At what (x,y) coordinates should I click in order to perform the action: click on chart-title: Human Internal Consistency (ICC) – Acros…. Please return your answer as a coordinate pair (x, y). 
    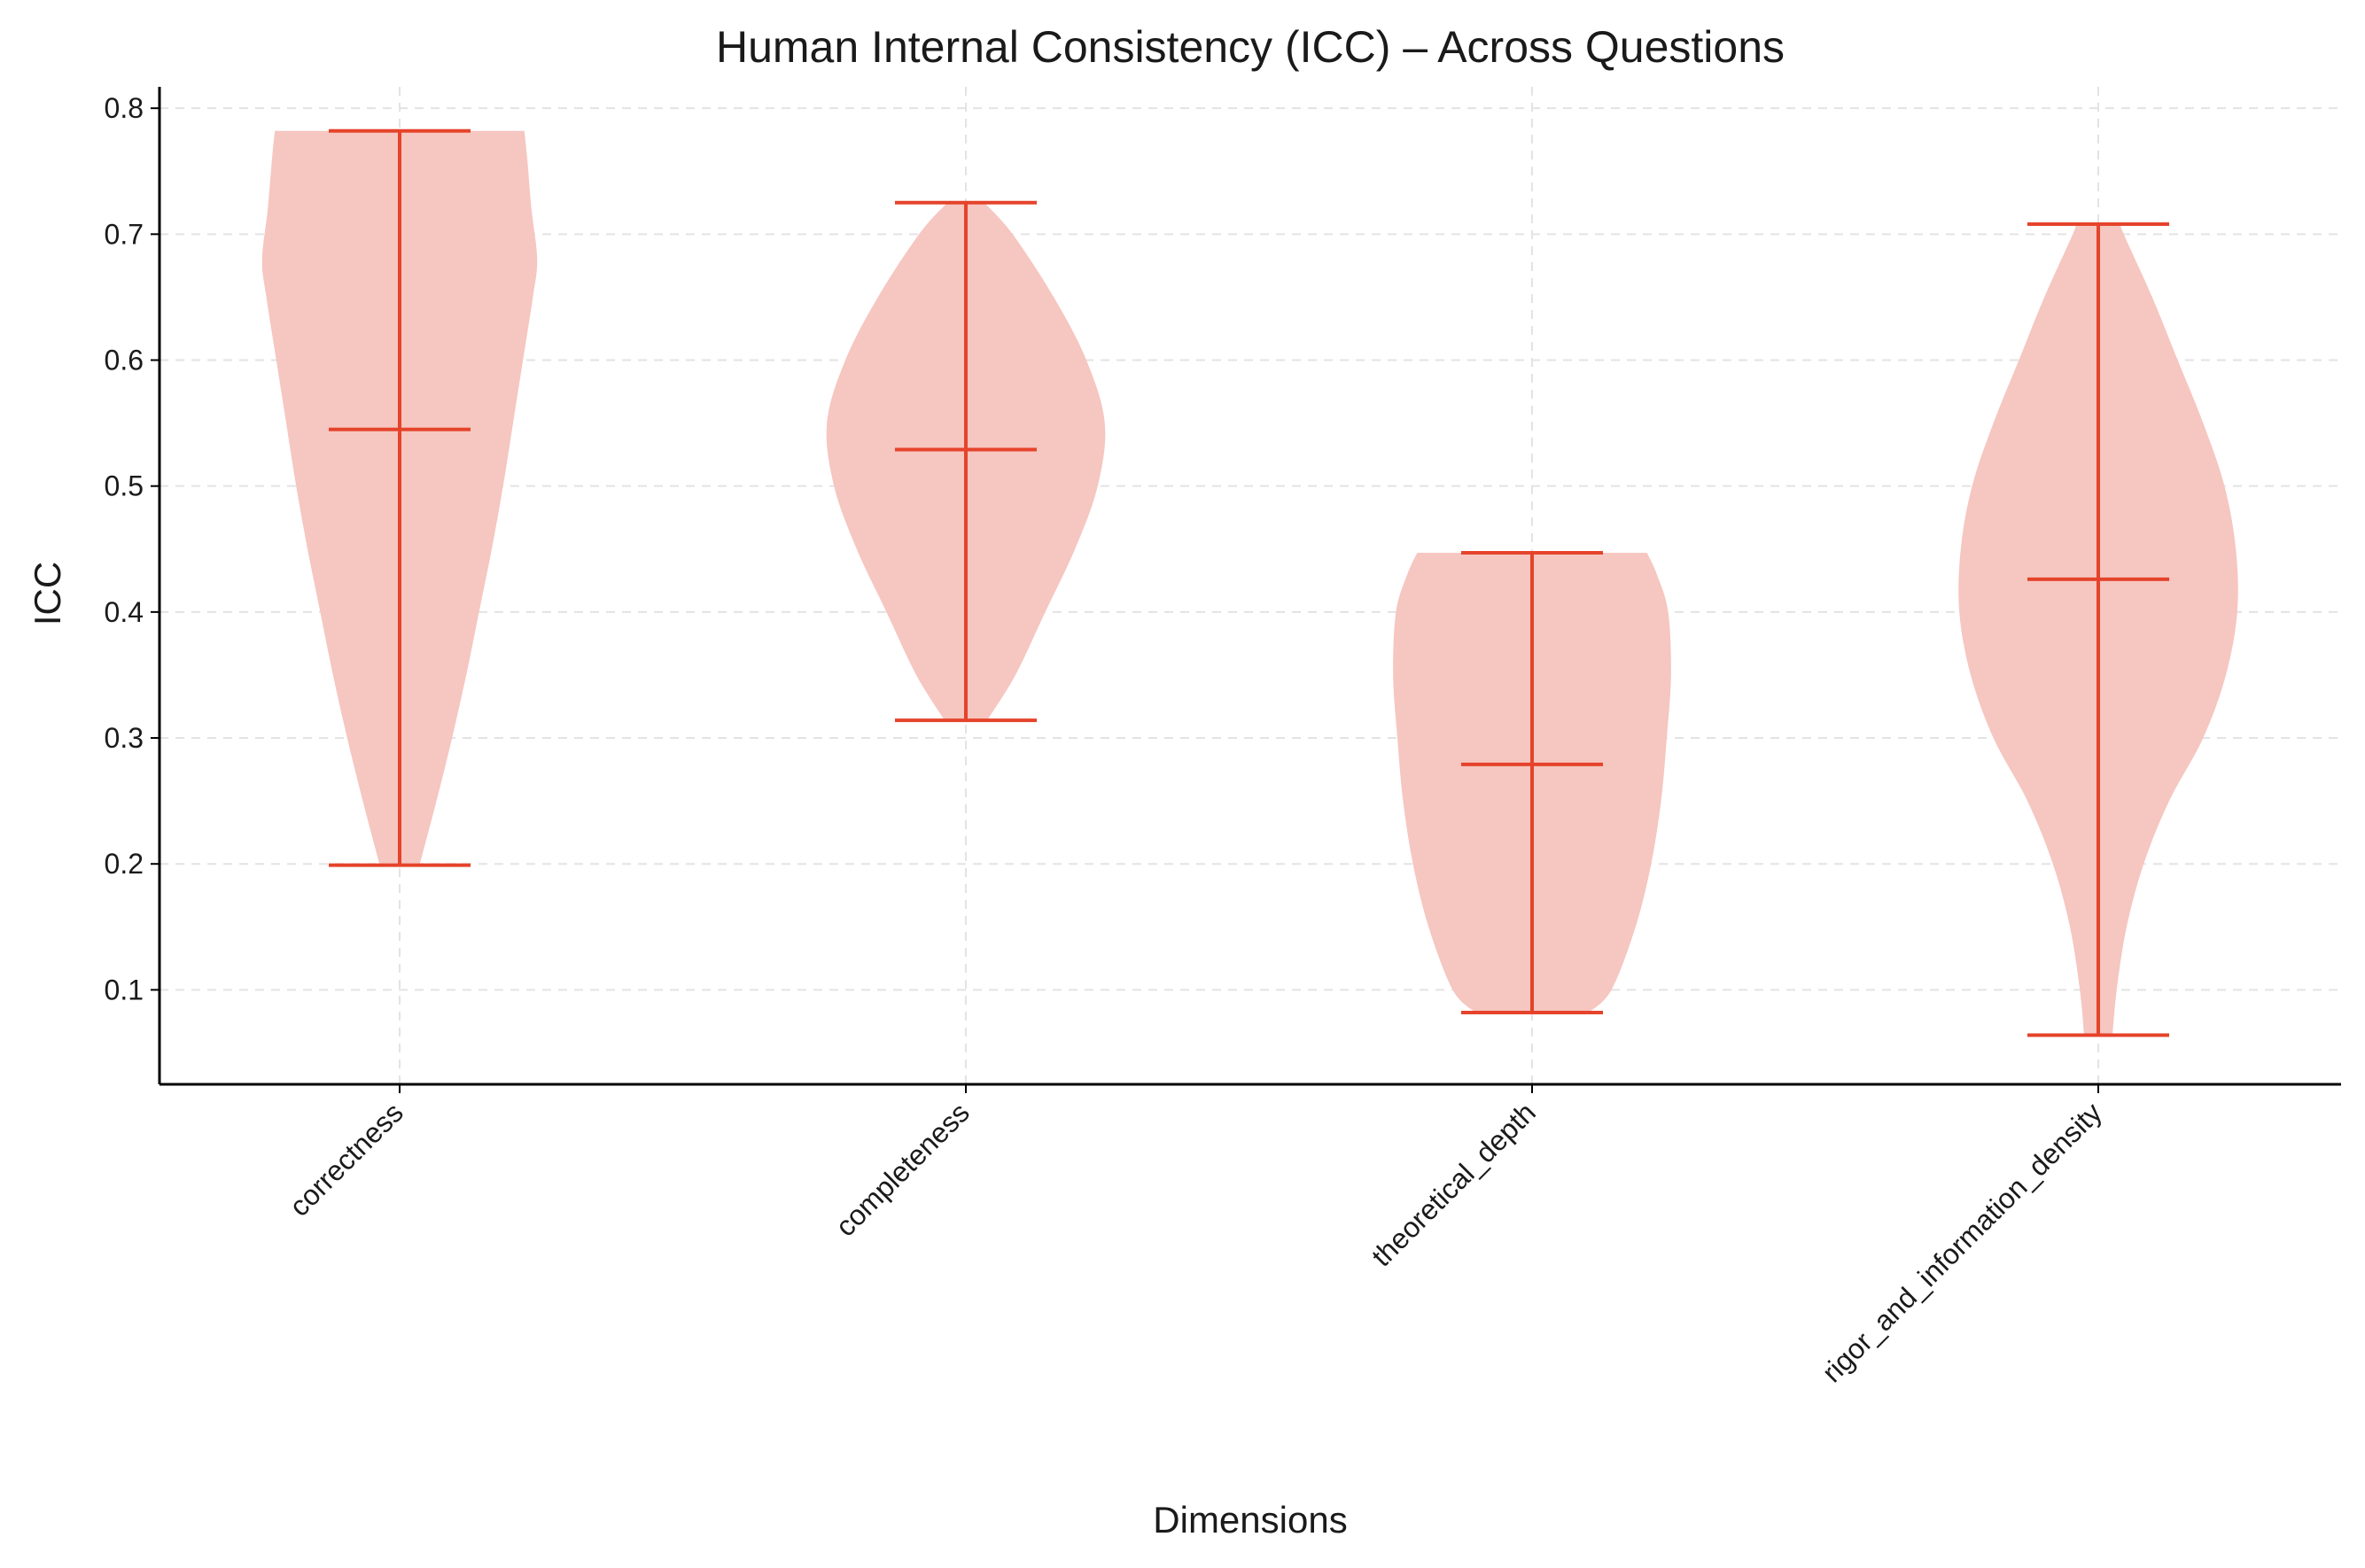
    Looking at the image, I should click on (1250, 47).